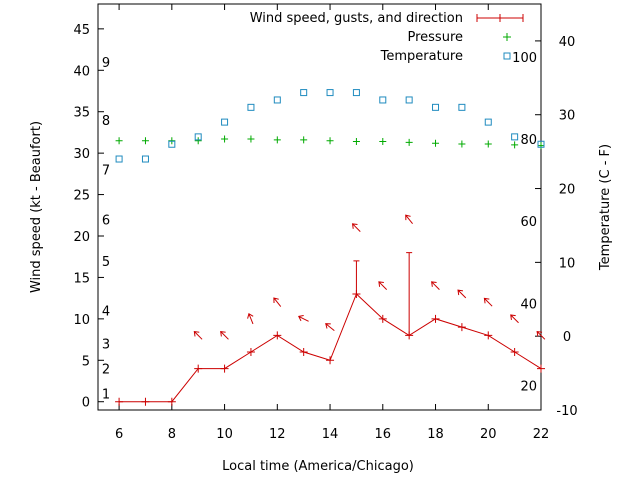 Image resolution: width=640 pixels, height=480 pixels. Describe the element at coordinates (528, 222) in the screenshot. I see `fahrenheit-label: 60` at that location.